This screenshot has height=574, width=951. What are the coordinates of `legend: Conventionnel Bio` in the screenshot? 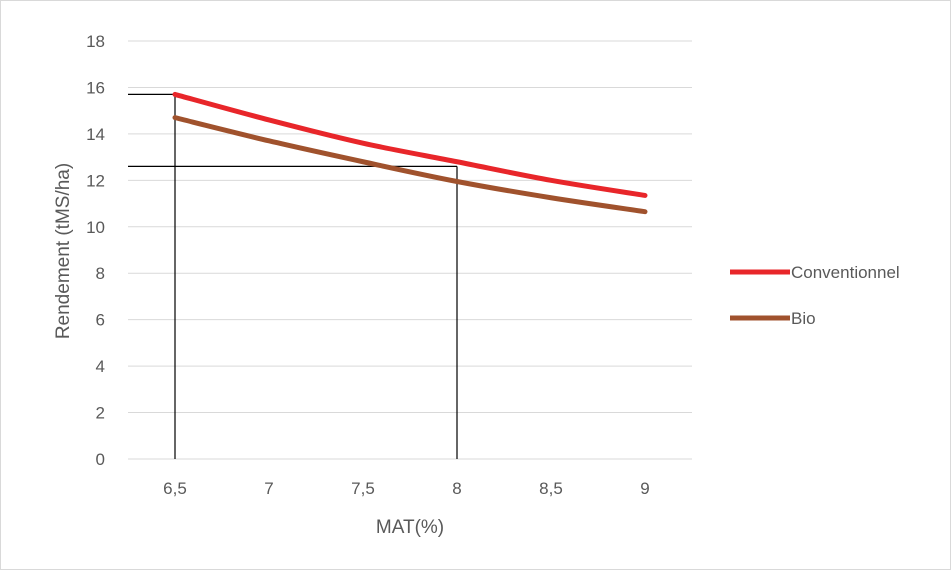 It's located at (815, 295).